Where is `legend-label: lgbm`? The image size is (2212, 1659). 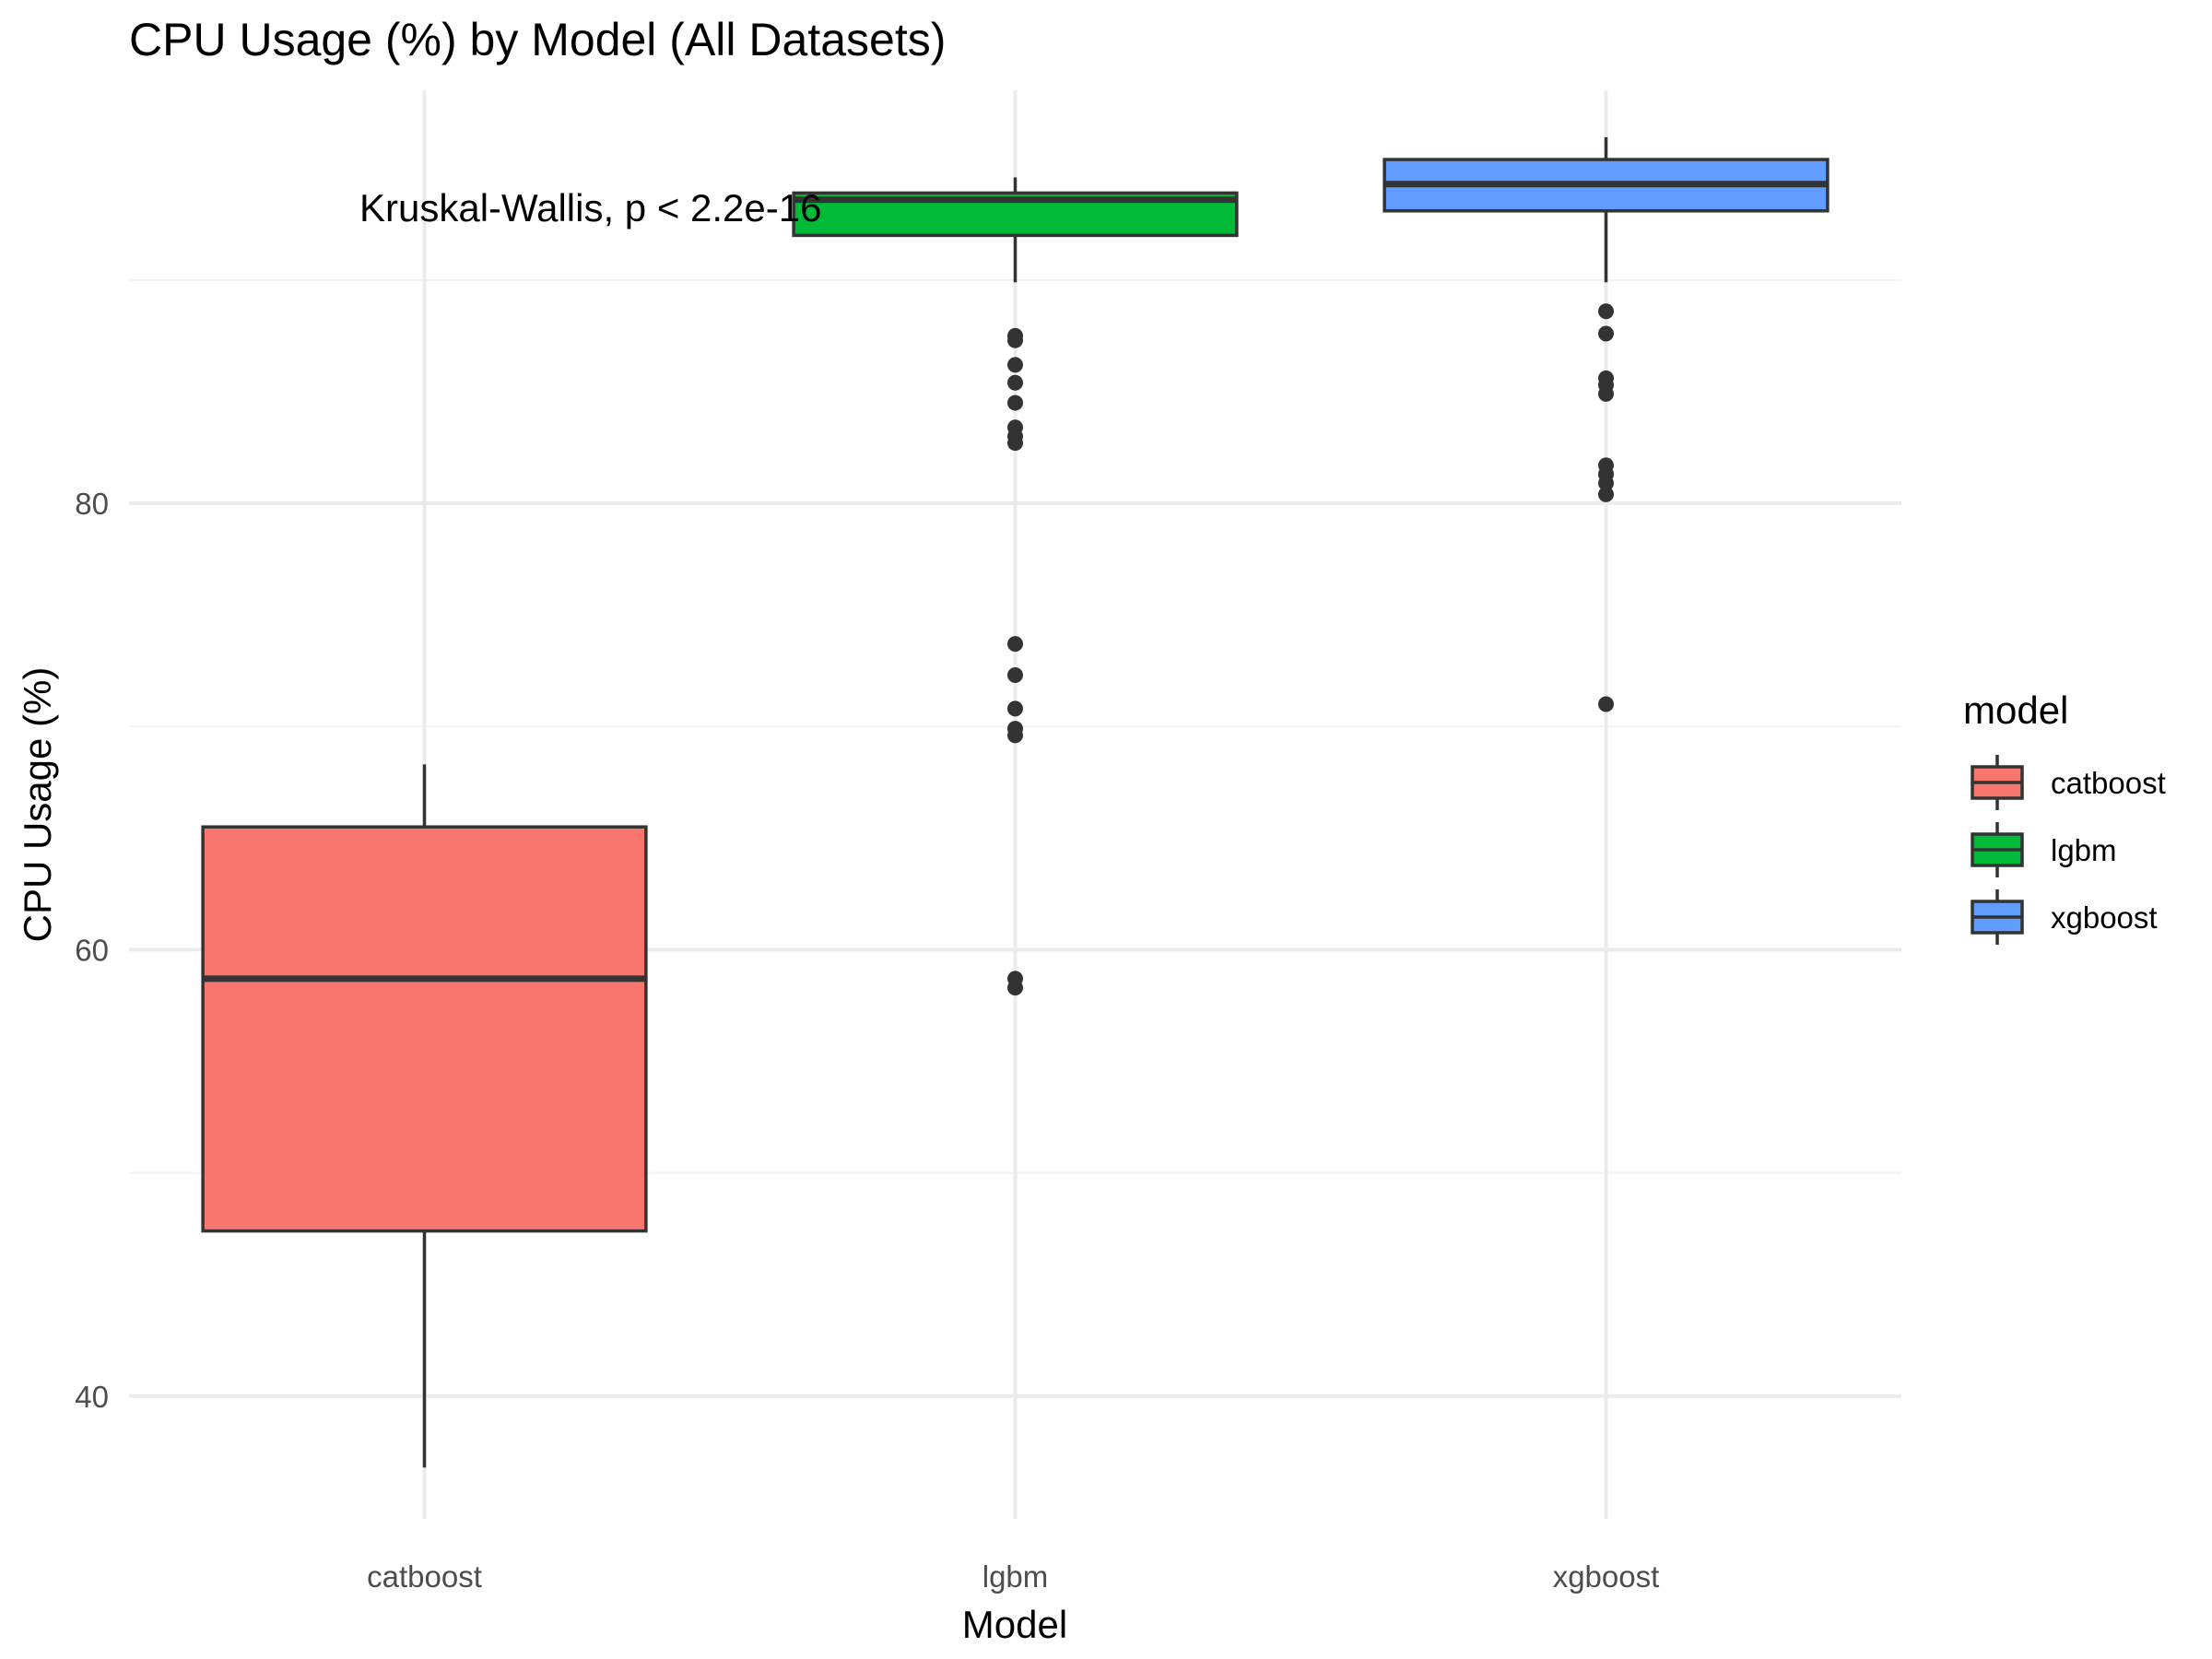
legend-label: lgbm is located at coordinates (2084, 850).